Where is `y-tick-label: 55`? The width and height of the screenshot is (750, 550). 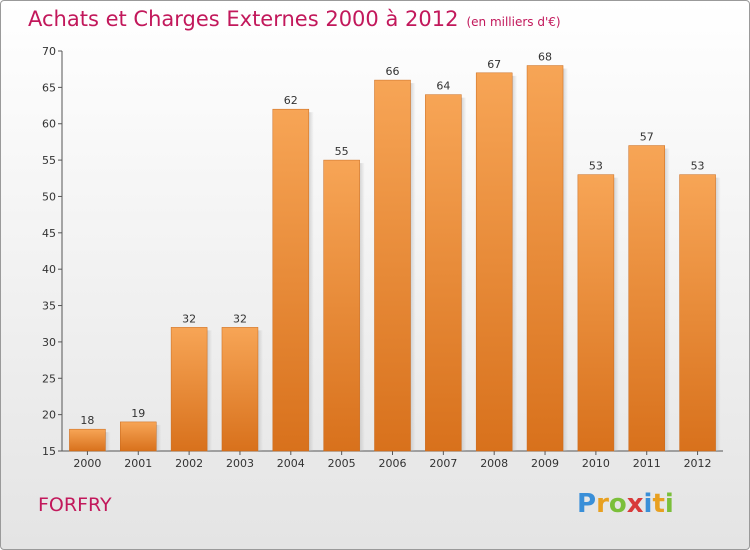
y-tick-label: 55 is located at coordinates (49, 160).